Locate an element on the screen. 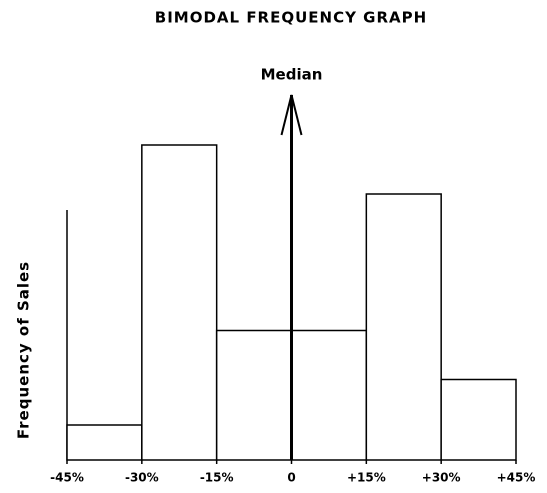  annotation: Median is located at coordinates (292, 75).